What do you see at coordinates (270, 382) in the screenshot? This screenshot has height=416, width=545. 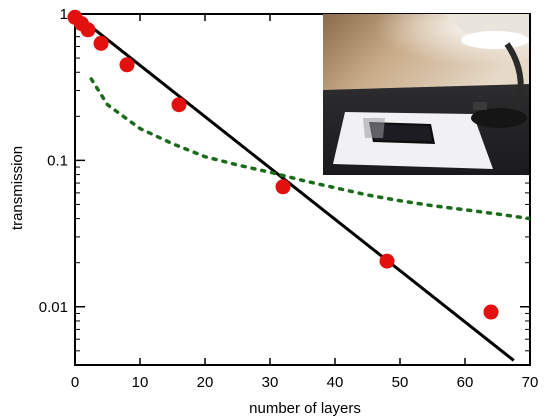 I see `x-tick-label: 30` at bounding box center [270, 382].